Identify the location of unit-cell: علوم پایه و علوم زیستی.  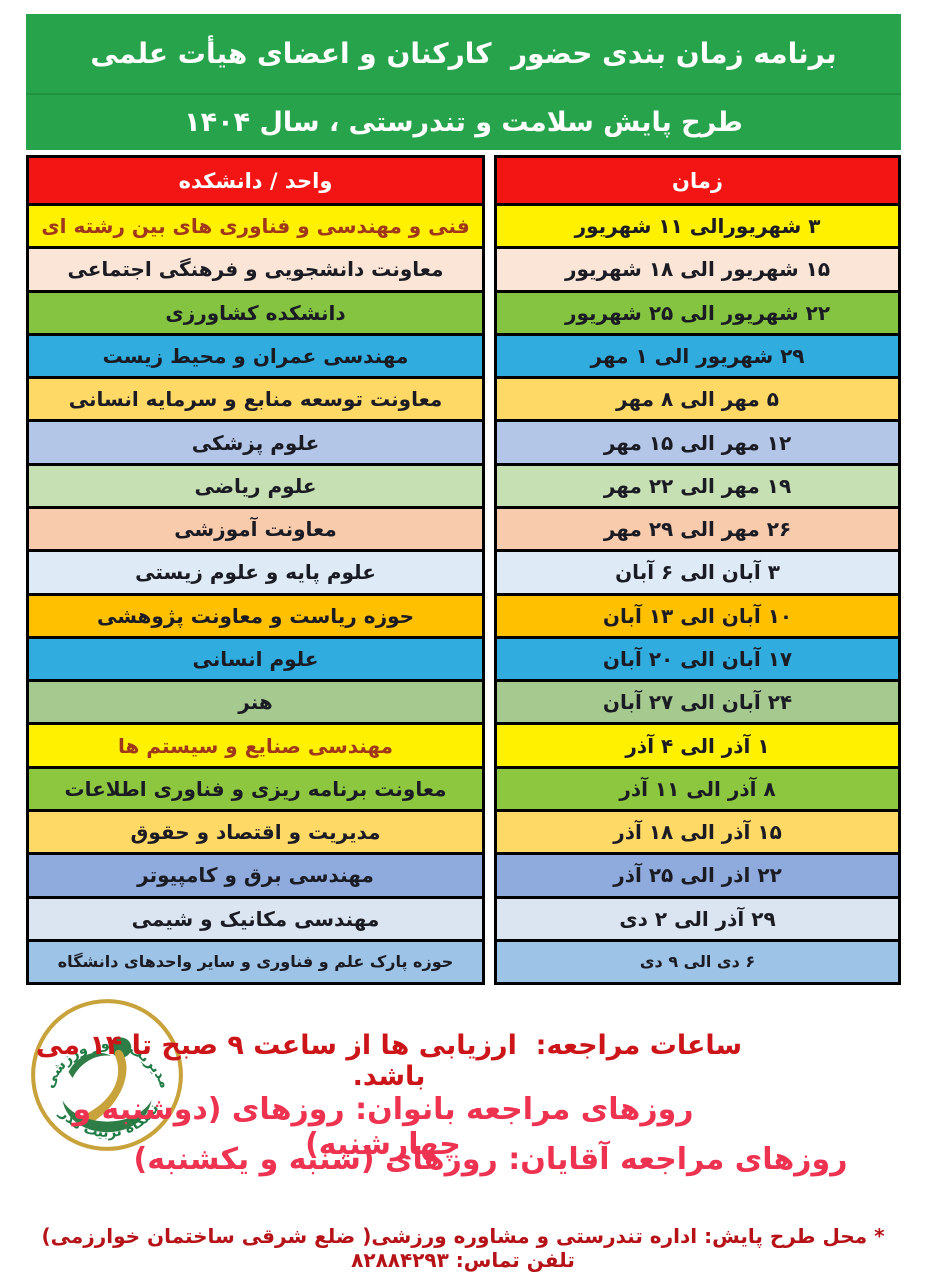
(255, 571).